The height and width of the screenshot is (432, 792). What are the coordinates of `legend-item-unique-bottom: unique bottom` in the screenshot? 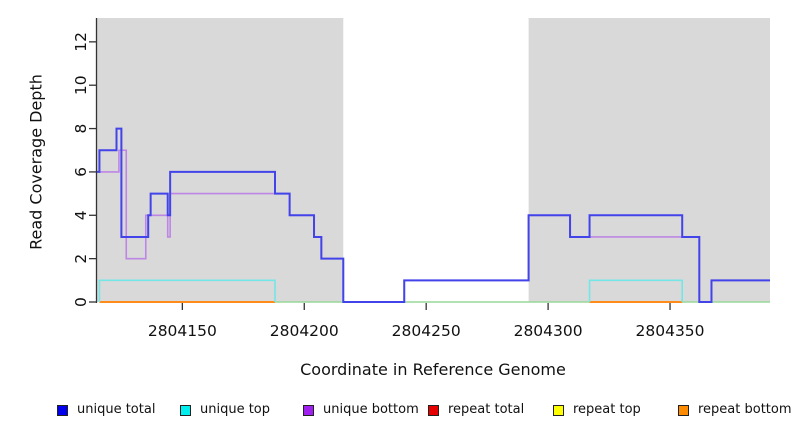 It's located at (361, 410).